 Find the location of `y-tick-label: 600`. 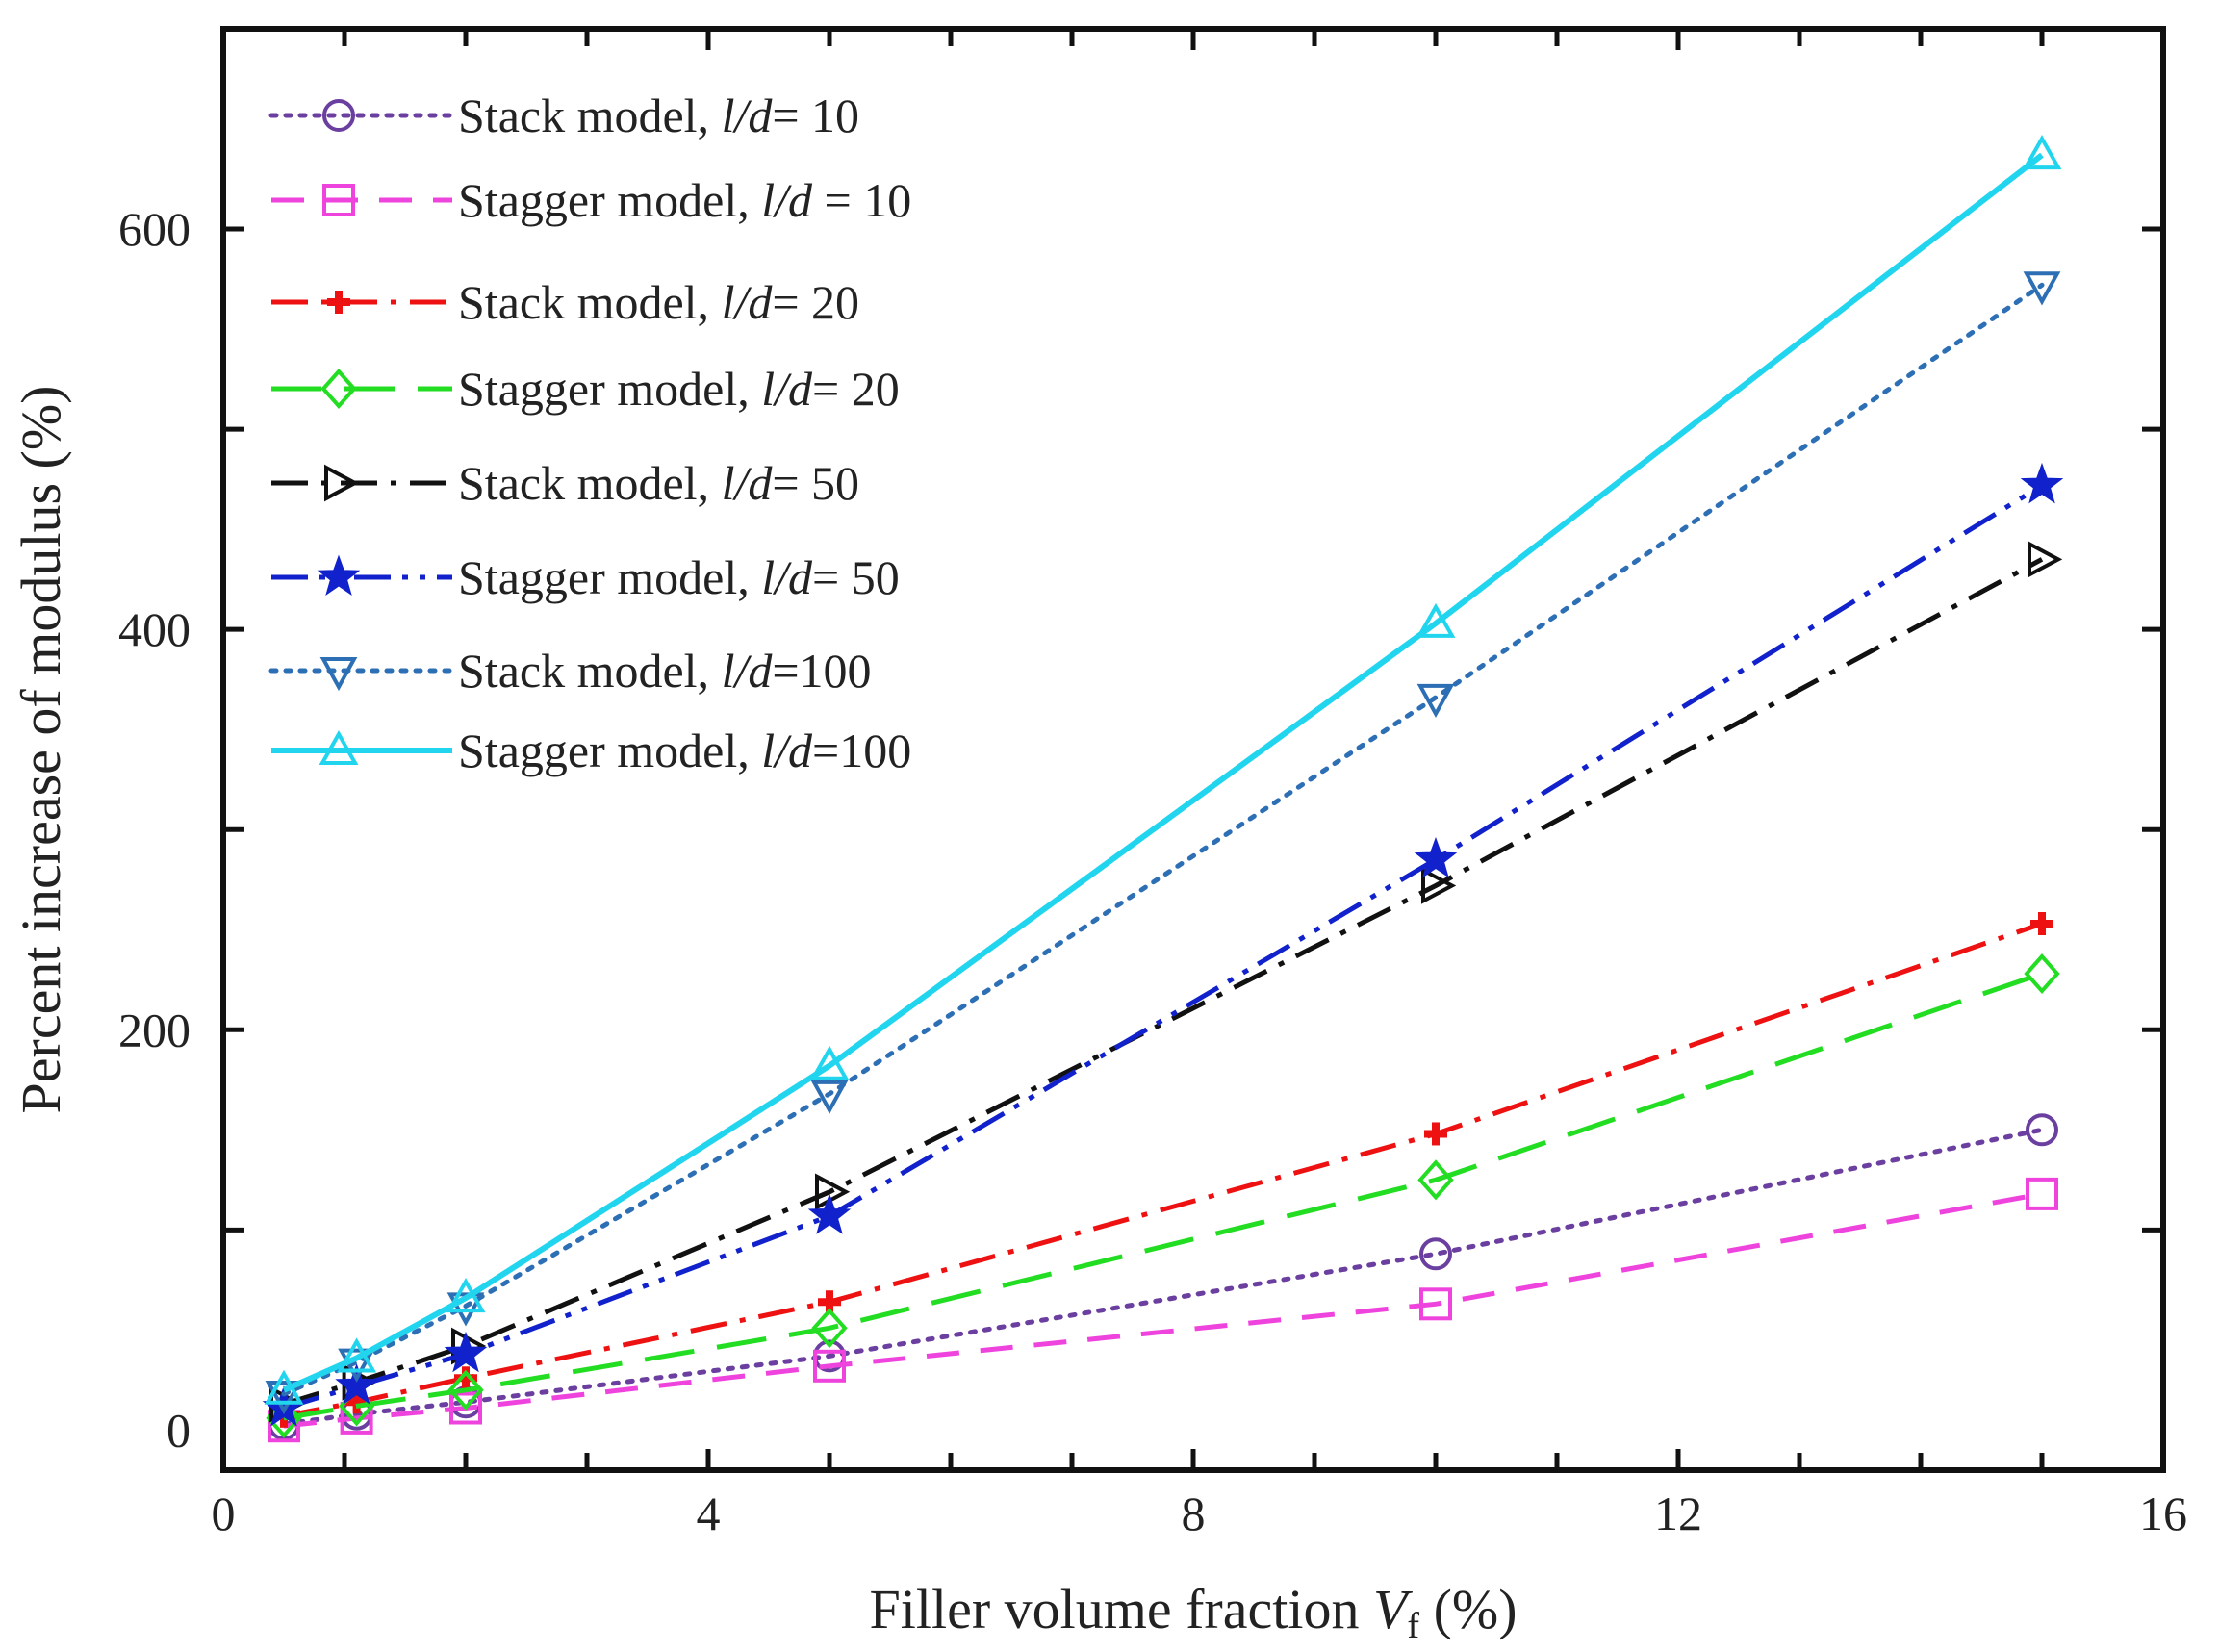

y-tick-label: 600 is located at coordinates (155, 229).